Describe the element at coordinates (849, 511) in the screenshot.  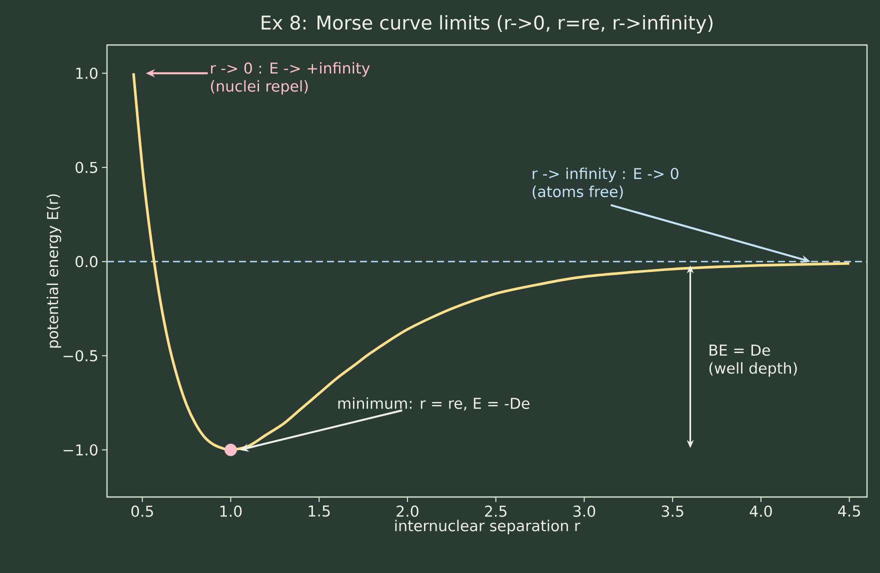
I see `x-tick-label: 4.5` at that location.